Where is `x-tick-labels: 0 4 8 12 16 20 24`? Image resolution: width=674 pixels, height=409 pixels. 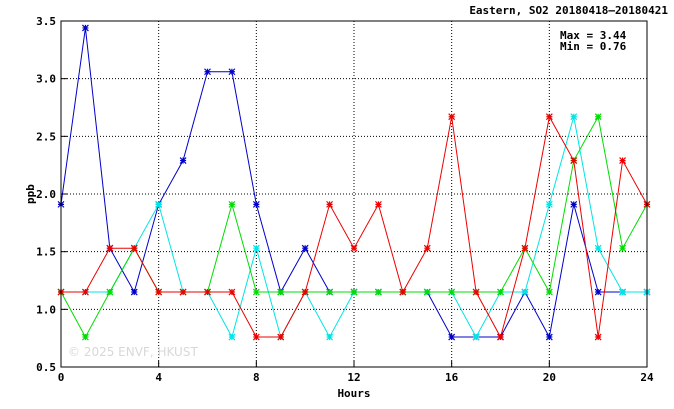
x-tick-labels: 0 4 8 12 16 20 24 is located at coordinates (356, 377).